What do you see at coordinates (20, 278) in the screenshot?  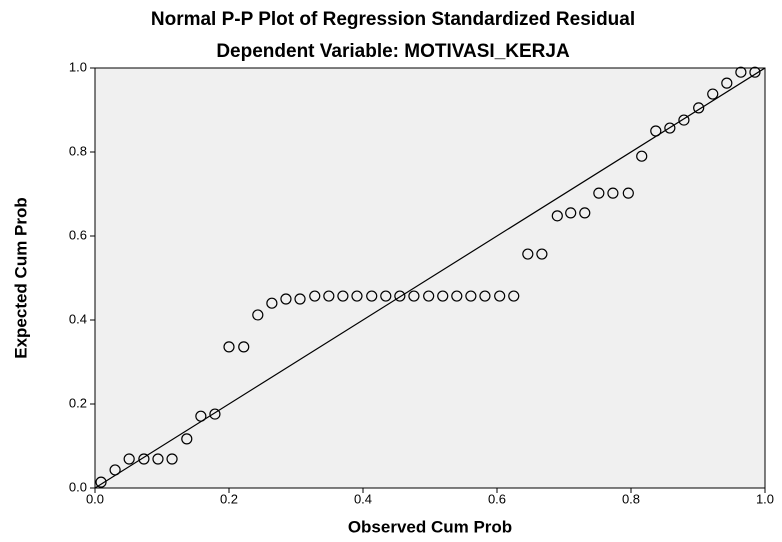 I see `y-axis-label: Expected Cum Prob` at bounding box center [20, 278].